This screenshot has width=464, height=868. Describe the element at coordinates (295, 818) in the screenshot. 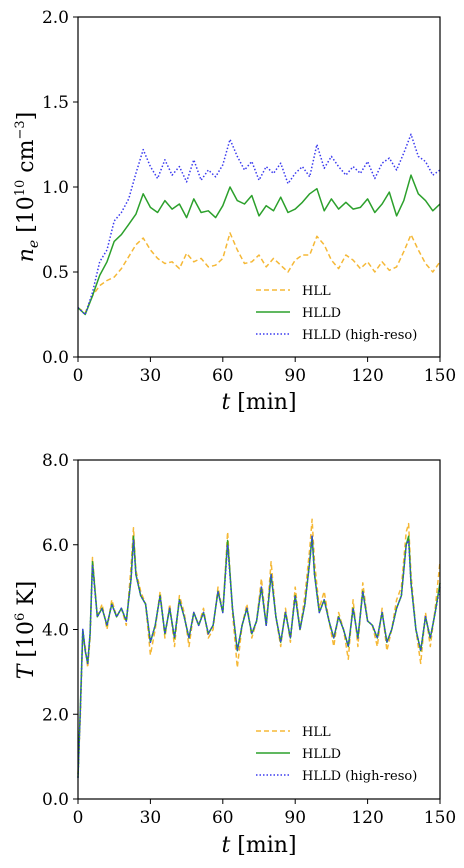

I see `temperature-x-tick-label: 90` at that location.